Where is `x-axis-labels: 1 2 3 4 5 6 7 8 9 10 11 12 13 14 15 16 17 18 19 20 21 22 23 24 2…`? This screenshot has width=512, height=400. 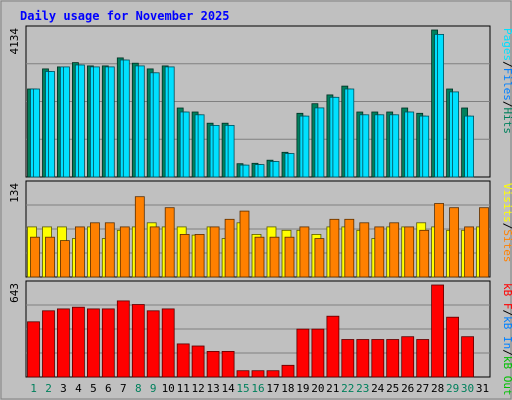 x-axis-labels: 1 2 3 4 5 6 7 8 9 10 11 12 13 14 15 16 17 18 19 20 21 22 23 24 2… is located at coordinates (259, 388).